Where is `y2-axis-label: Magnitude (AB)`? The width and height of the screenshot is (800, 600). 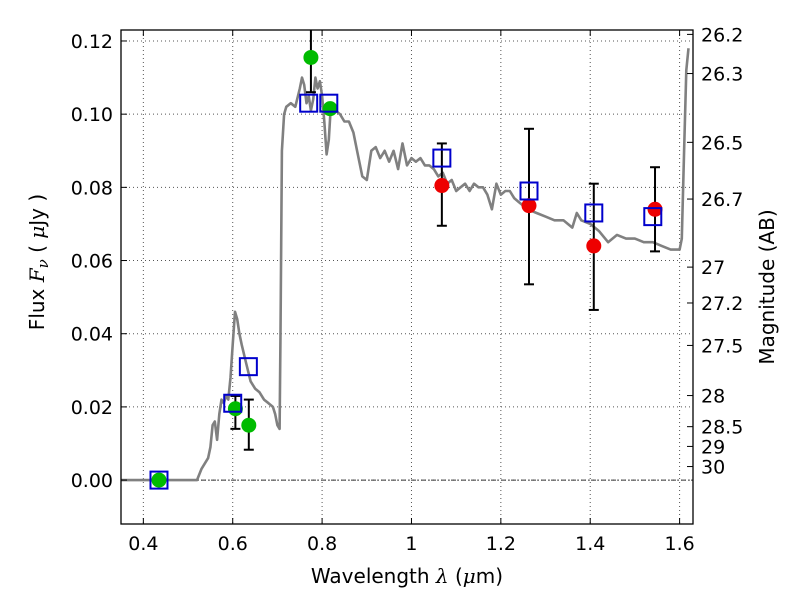
y2-axis-label: Magnitude (AB) is located at coordinates (767, 286).